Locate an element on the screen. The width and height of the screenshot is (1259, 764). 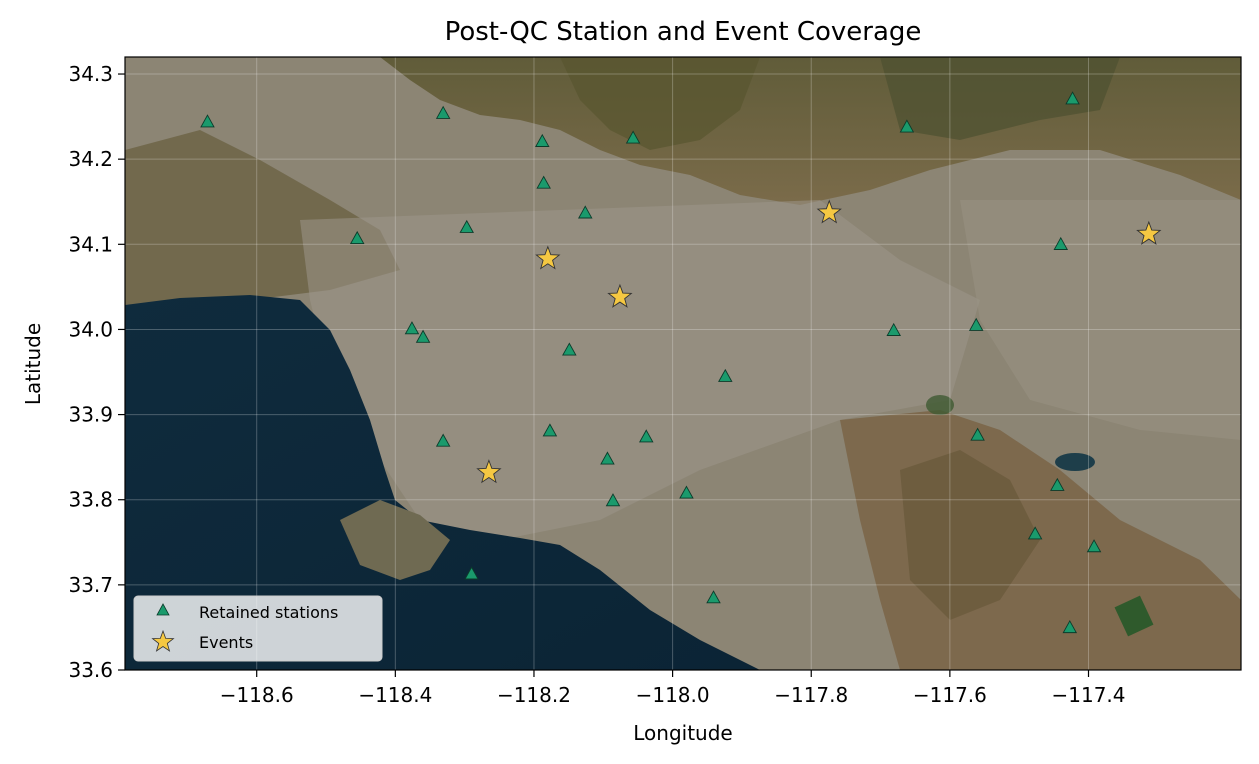
x-tick-label: −118.0 is located at coordinates (673, 695).